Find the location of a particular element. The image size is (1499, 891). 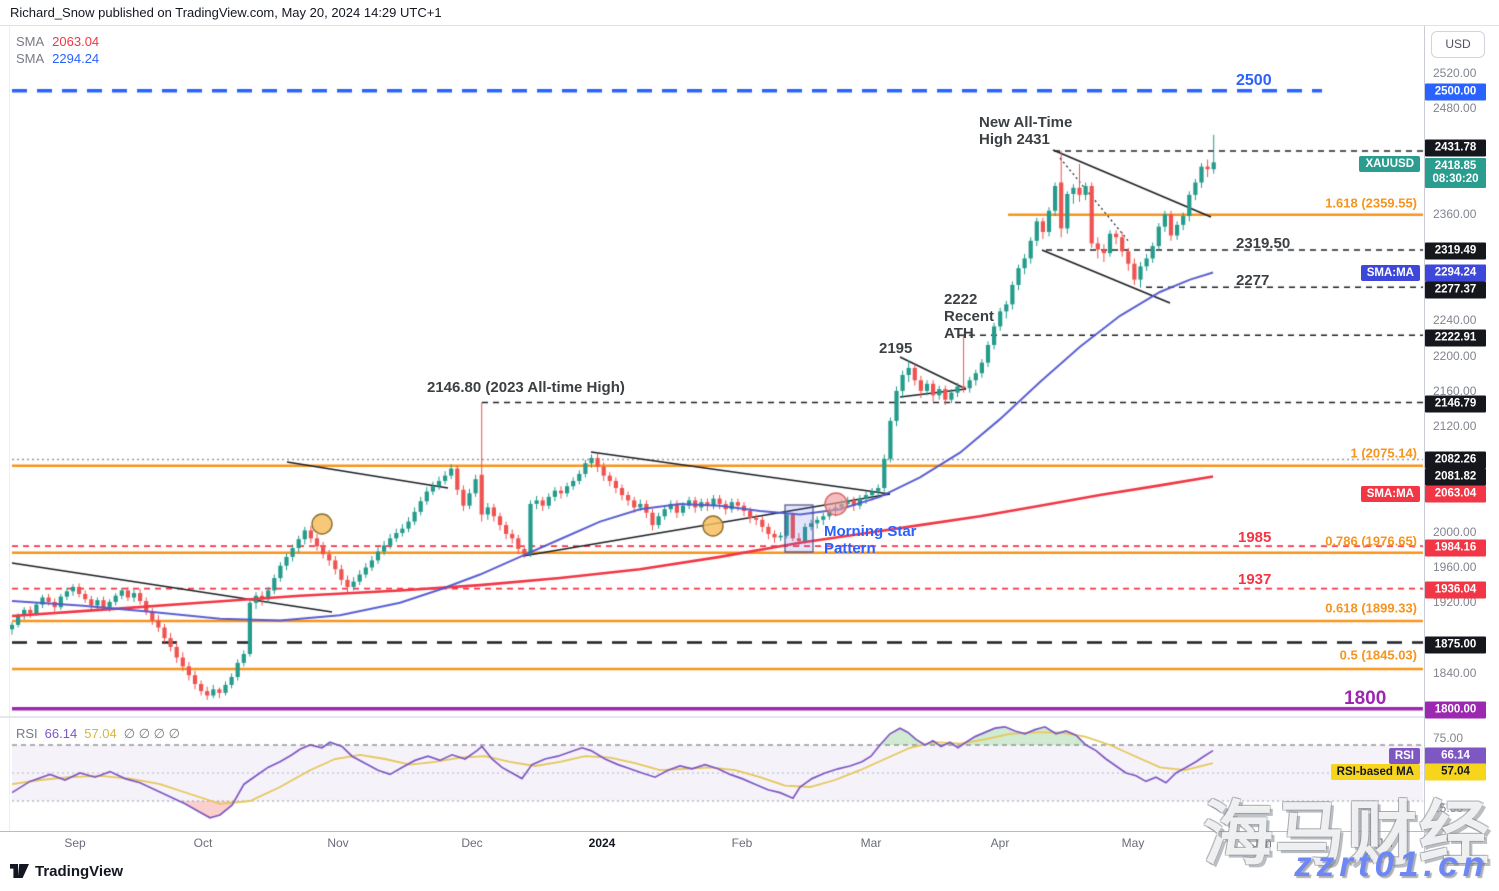

rsi-tick: 75.00 is located at coordinates (1448, 738).